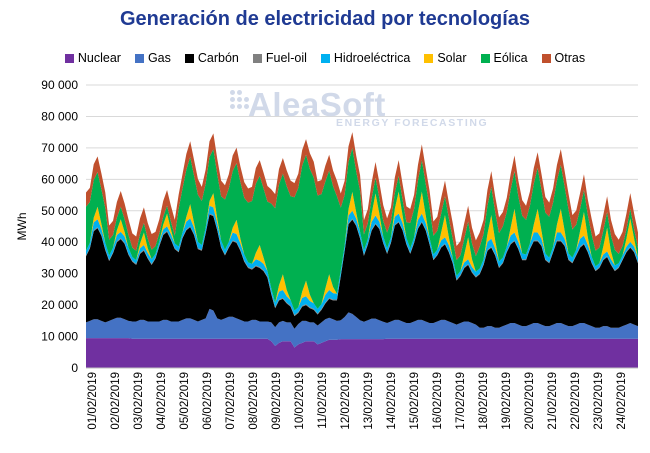 This screenshot has width=650, height=453. What do you see at coordinates (412, 123) in the screenshot?
I see `watermark-tagline: ENERGY FORECASTING` at bounding box center [412, 123].